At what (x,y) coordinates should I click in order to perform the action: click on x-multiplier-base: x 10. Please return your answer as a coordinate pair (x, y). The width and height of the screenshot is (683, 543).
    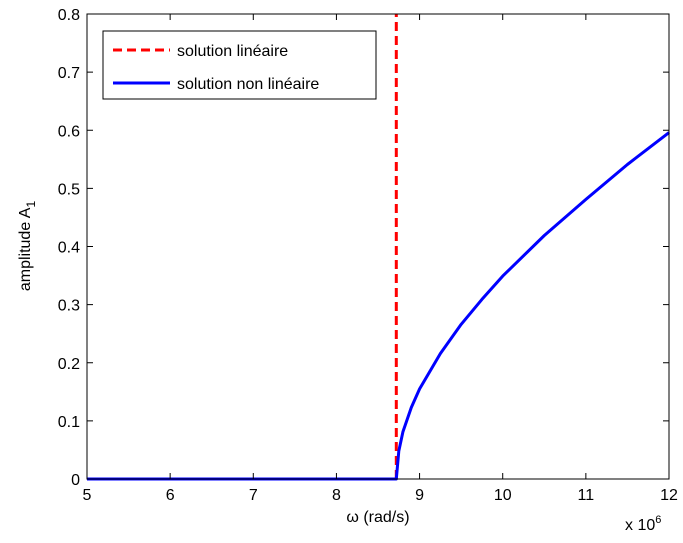
    Looking at the image, I should click on (640, 525).